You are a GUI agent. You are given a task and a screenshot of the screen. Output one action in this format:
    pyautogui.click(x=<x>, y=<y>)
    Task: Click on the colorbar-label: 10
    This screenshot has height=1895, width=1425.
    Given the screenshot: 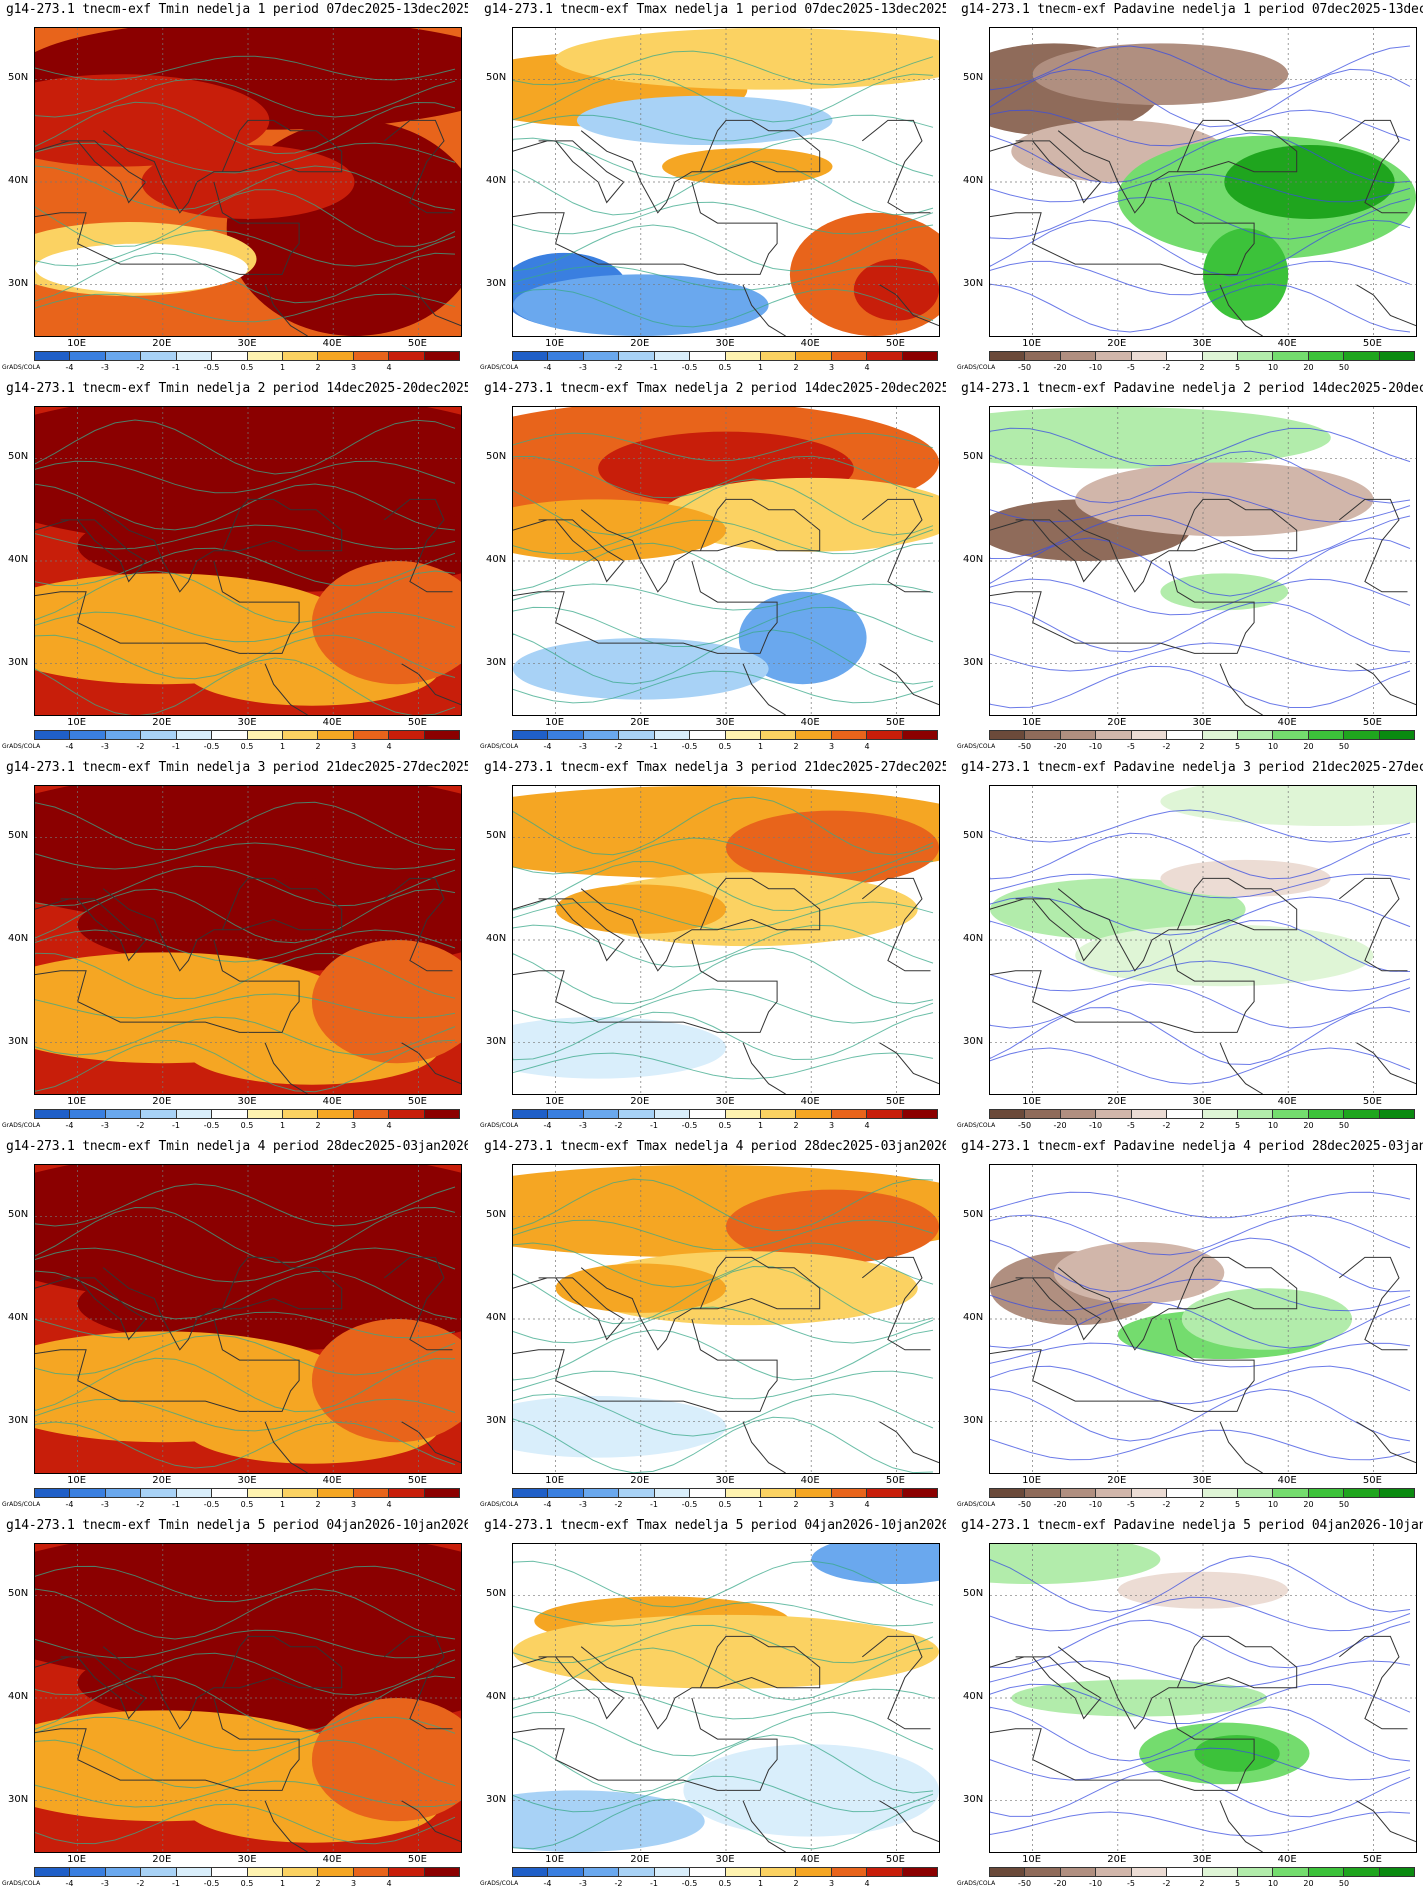 What is the action you would take?
    pyautogui.click(x=1273, y=746)
    